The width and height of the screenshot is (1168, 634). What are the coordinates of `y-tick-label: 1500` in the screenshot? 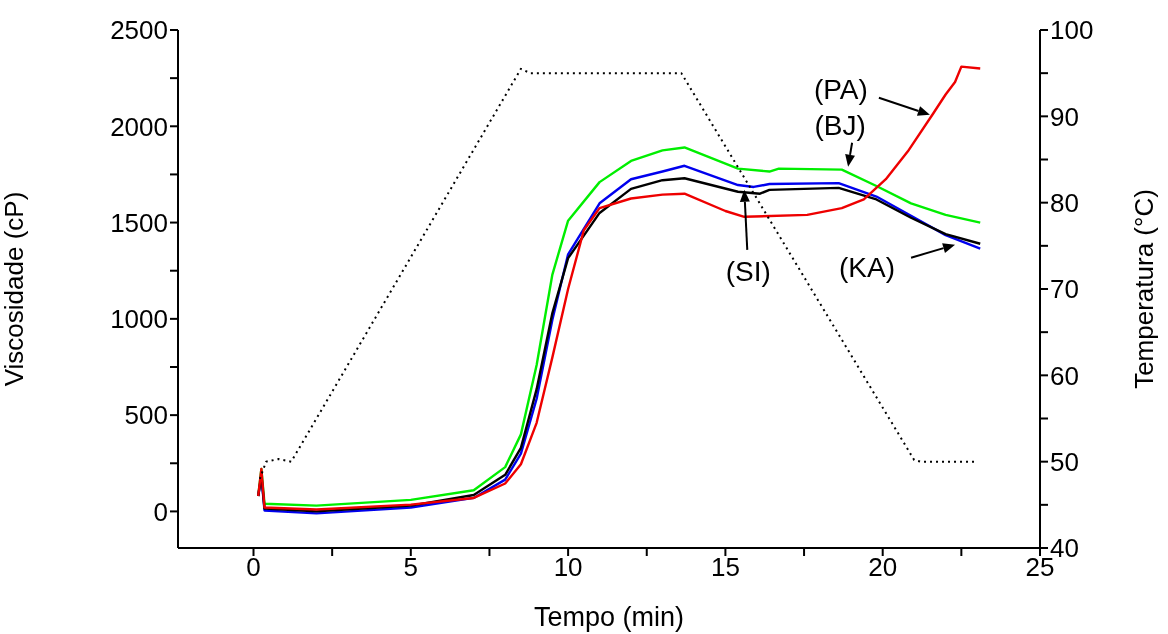 It's located at (139, 222).